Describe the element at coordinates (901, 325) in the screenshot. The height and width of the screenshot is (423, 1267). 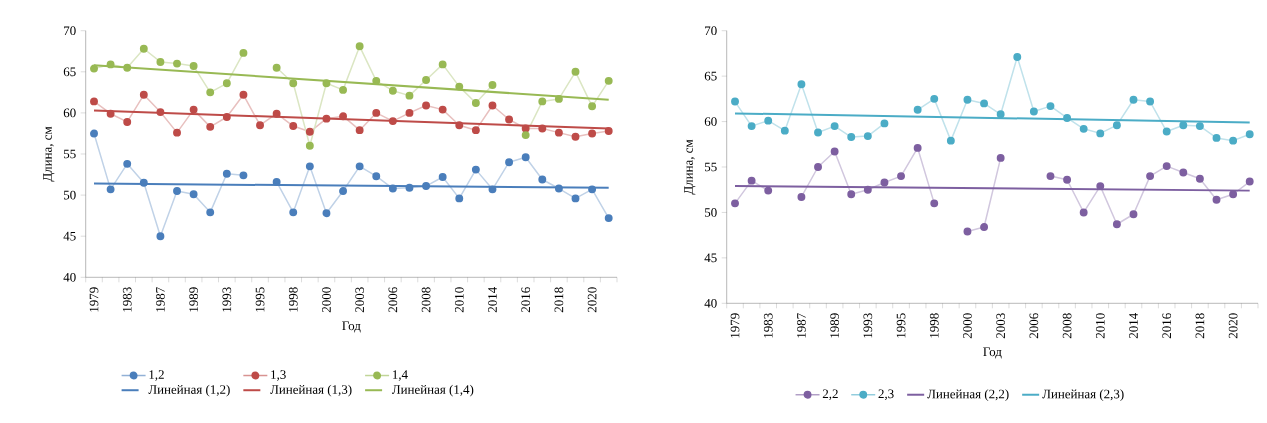
I see `x-tick-label: 1995` at that location.